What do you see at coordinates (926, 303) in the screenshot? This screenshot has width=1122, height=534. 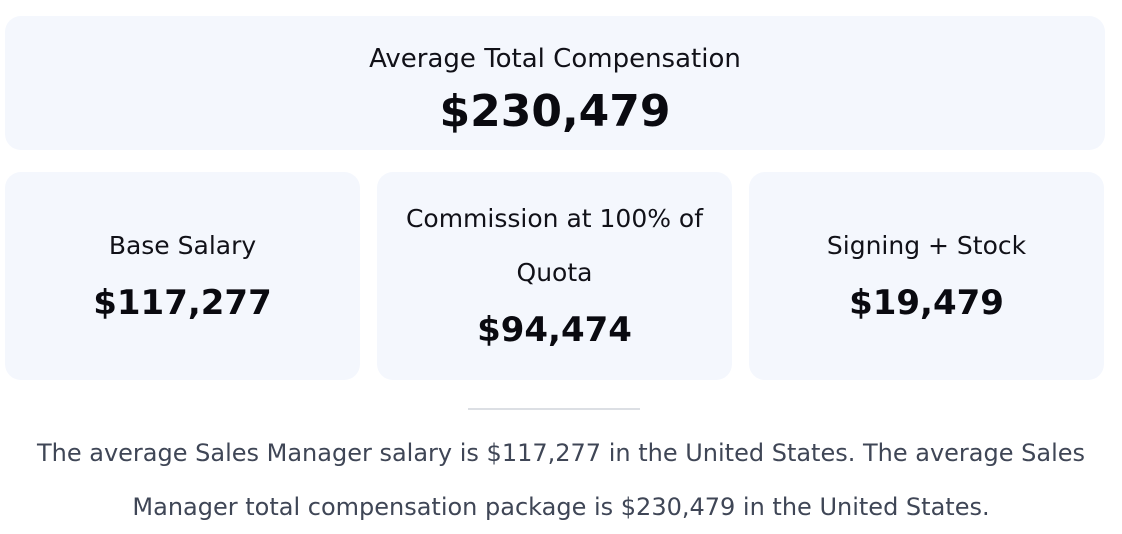 I see `signing-stock-value: $19,479` at bounding box center [926, 303].